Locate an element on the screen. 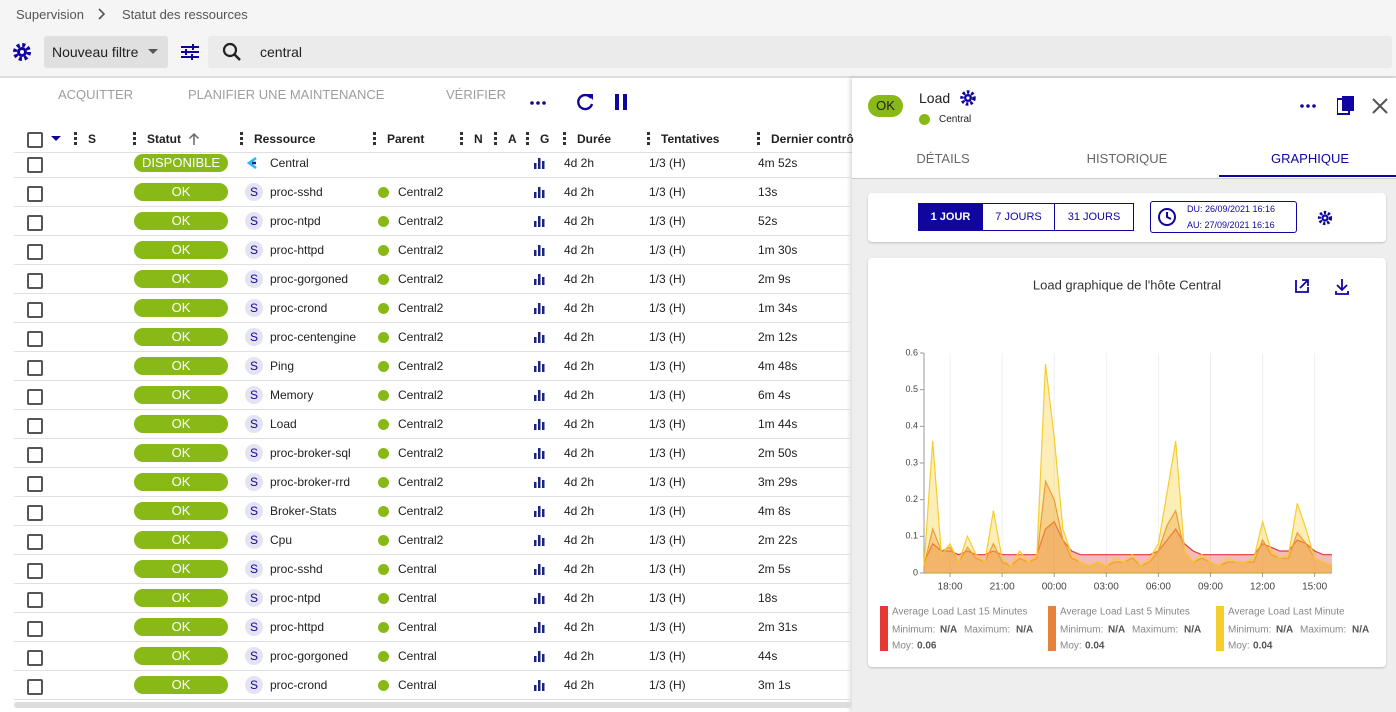  graph-settings-icon is located at coordinates (1325, 218).